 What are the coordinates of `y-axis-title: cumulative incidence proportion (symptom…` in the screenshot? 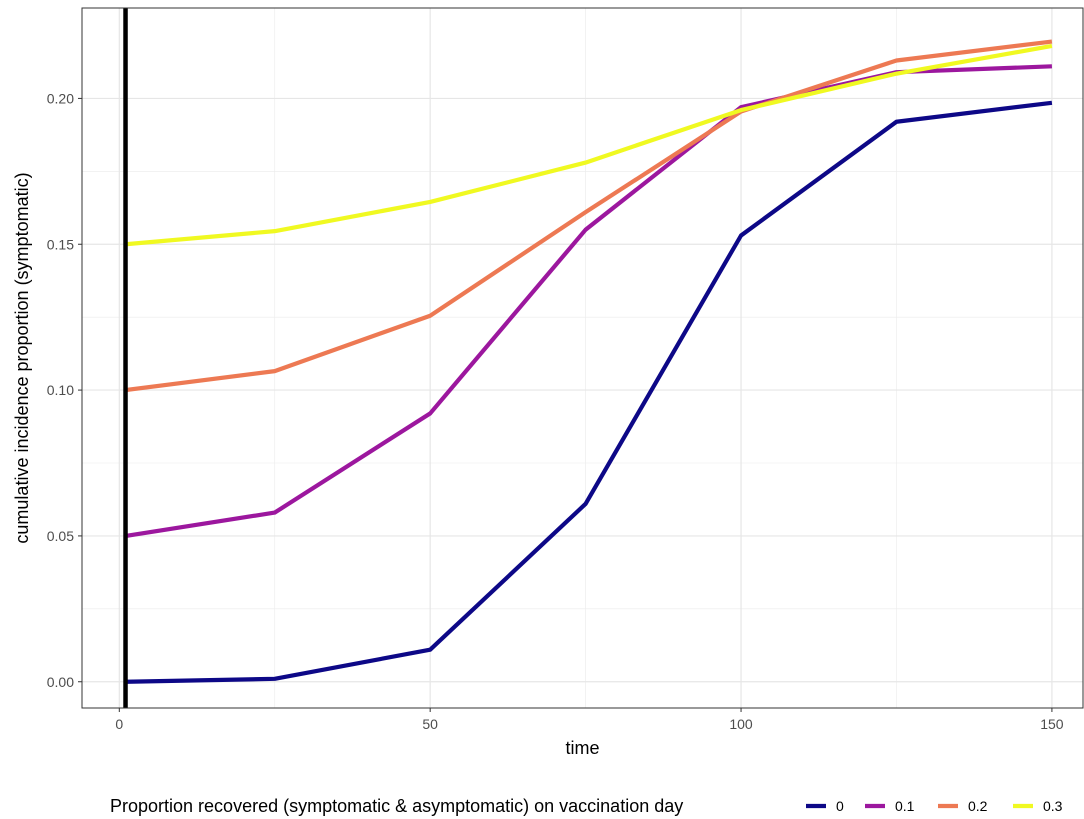 It's located at (22, 357).